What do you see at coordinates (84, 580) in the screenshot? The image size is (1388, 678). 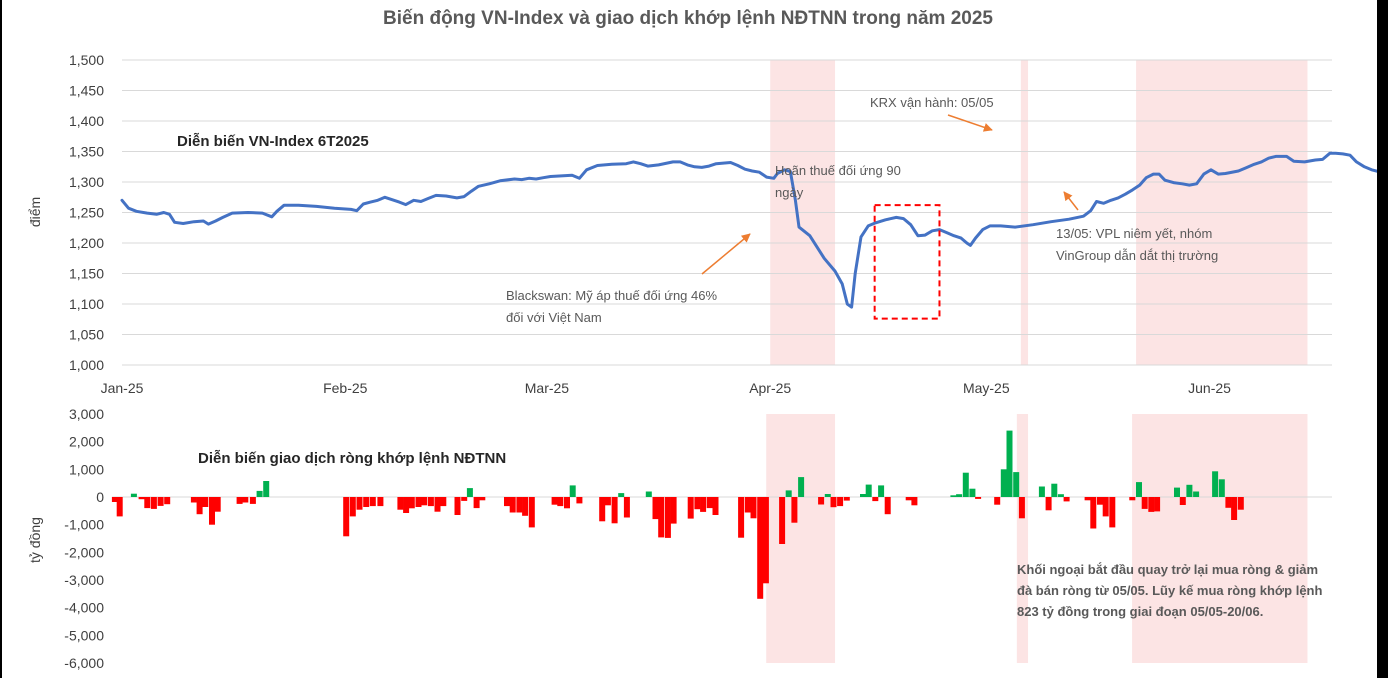 I see `bar-y-tick-label: -3,000` at bounding box center [84, 580].